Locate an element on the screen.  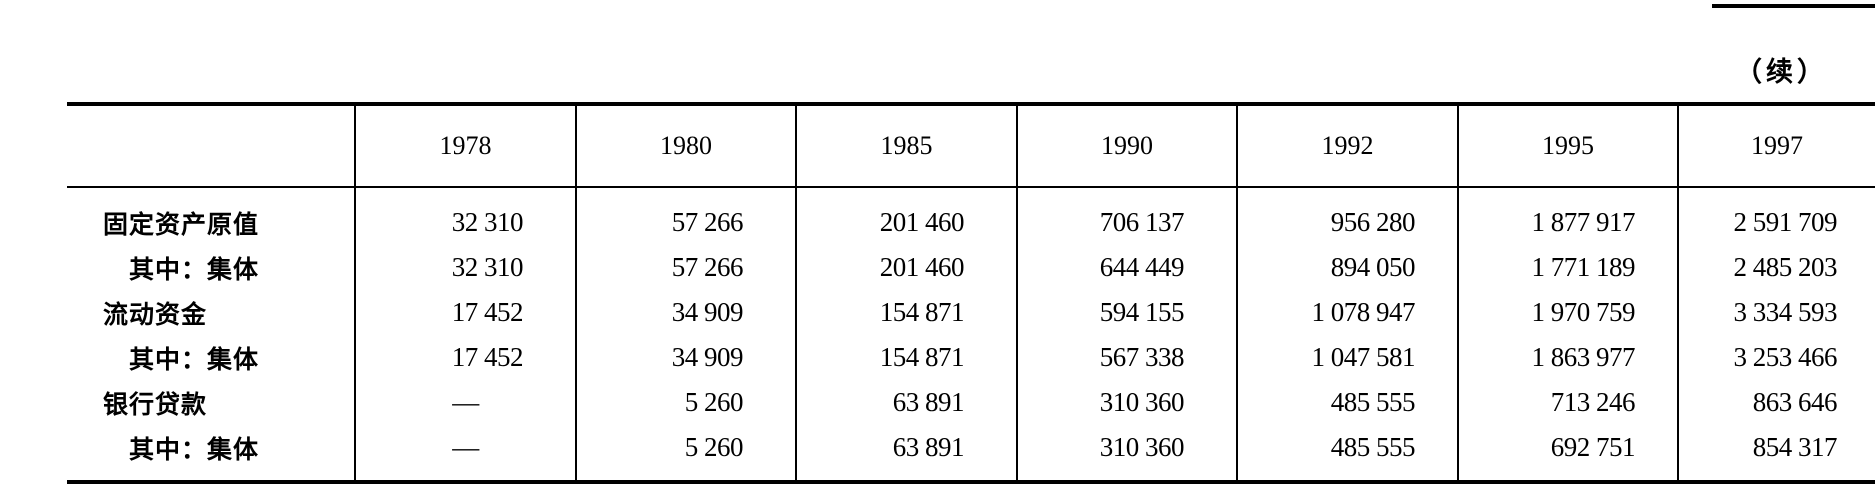
table-cell: 3 253 466 is located at coordinates (1776, 357).